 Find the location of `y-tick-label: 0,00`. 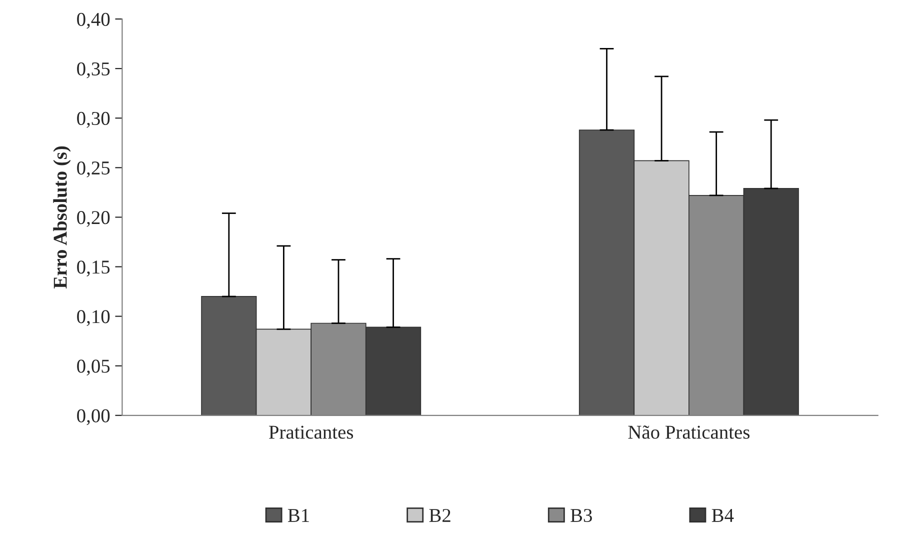

y-tick-label: 0,00 is located at coordinates (93, 417).